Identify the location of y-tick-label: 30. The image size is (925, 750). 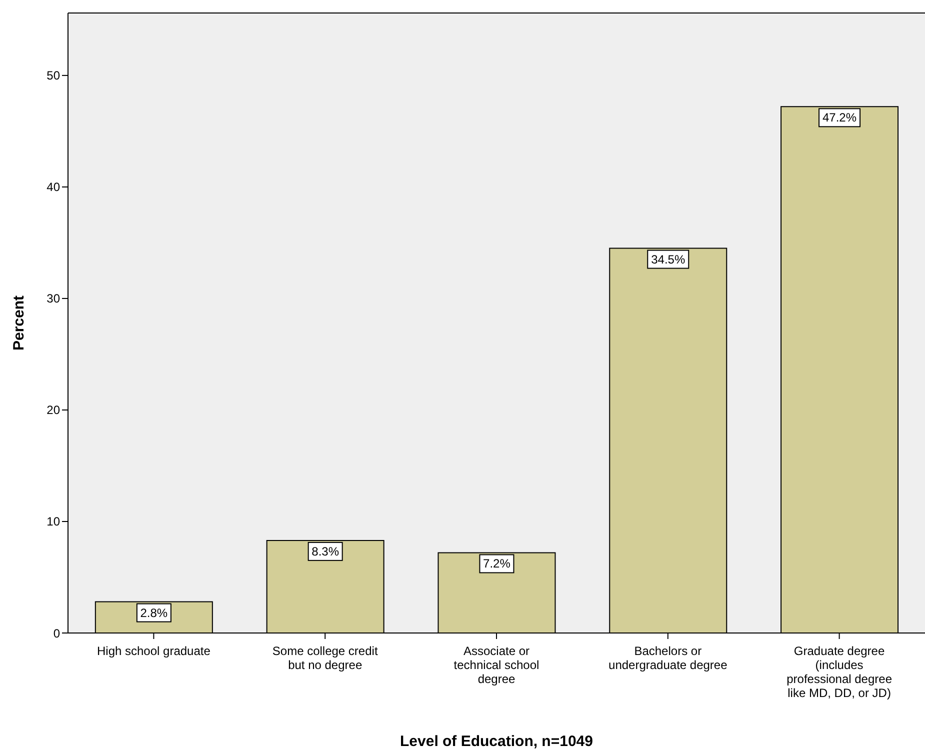
(53, 299).